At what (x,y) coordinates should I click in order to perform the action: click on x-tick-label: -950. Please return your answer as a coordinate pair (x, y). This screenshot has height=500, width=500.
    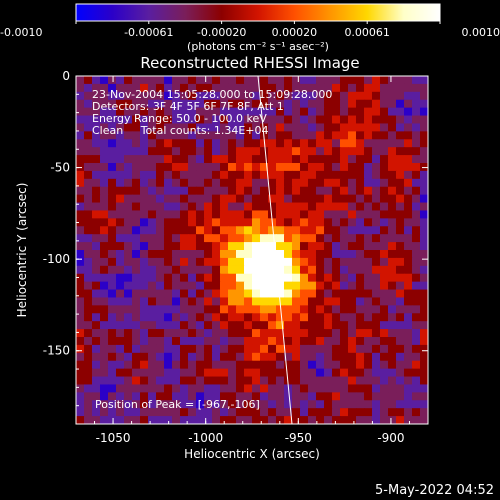
    Looking at the image, I should click on (298, 438).